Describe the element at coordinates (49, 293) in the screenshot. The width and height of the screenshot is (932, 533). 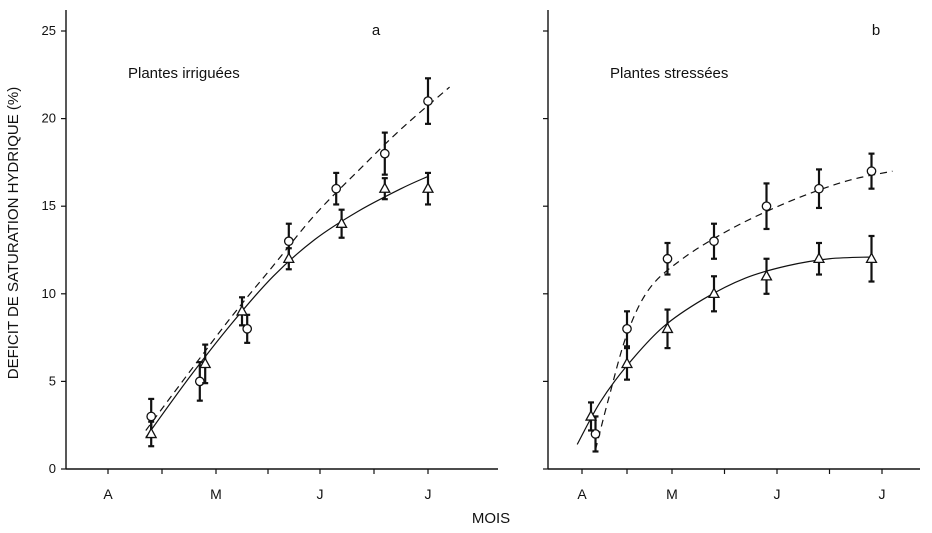
I see `y-tick-label: 10` at that location.